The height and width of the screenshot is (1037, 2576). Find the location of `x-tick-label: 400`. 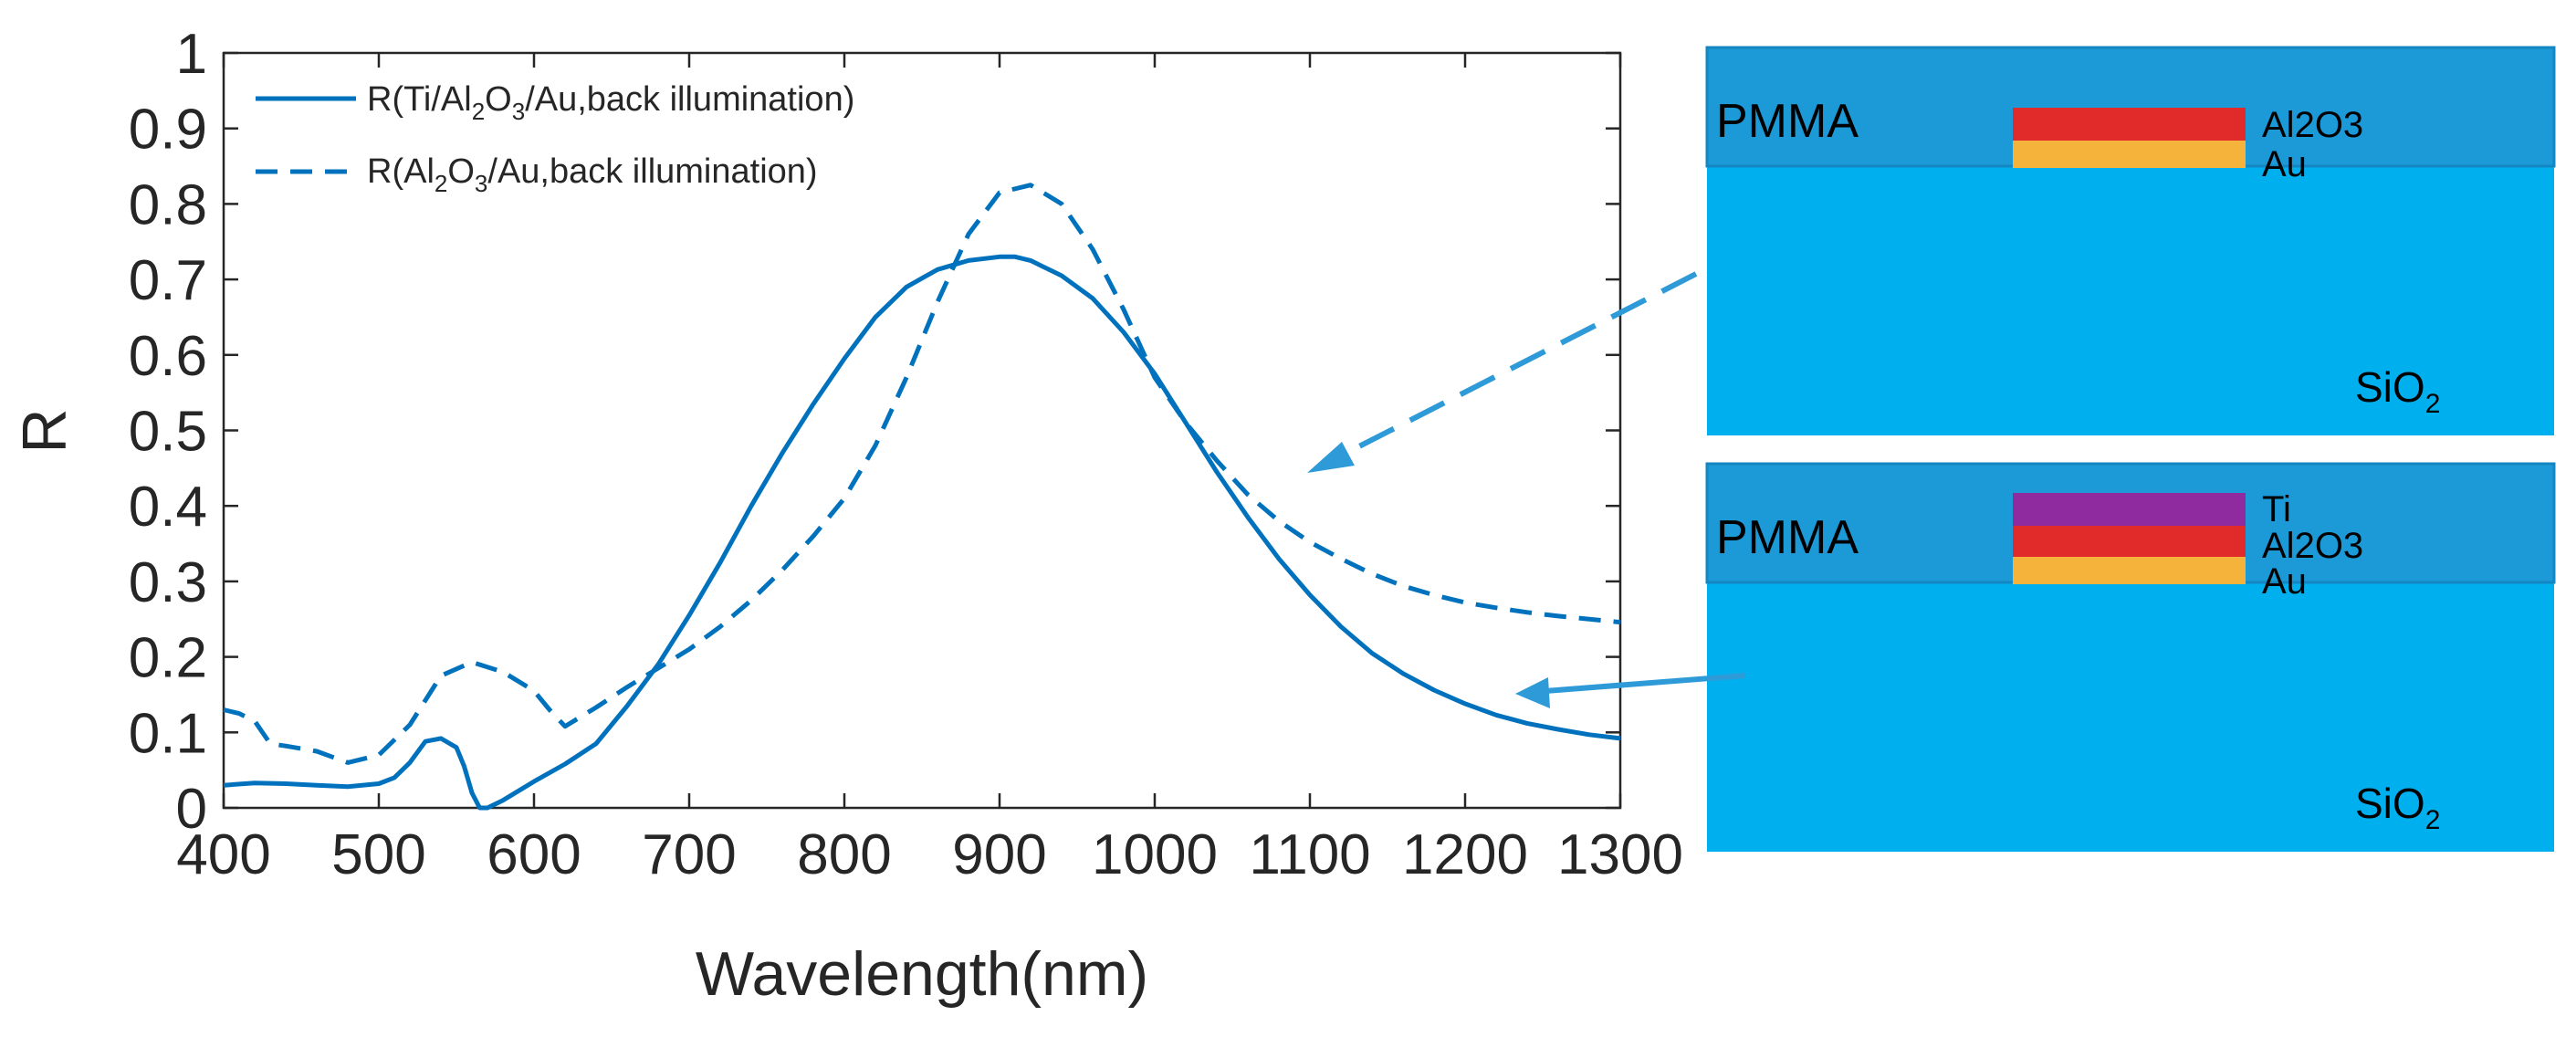

x-tick-label: 400 is located at coordinates (223, 854).